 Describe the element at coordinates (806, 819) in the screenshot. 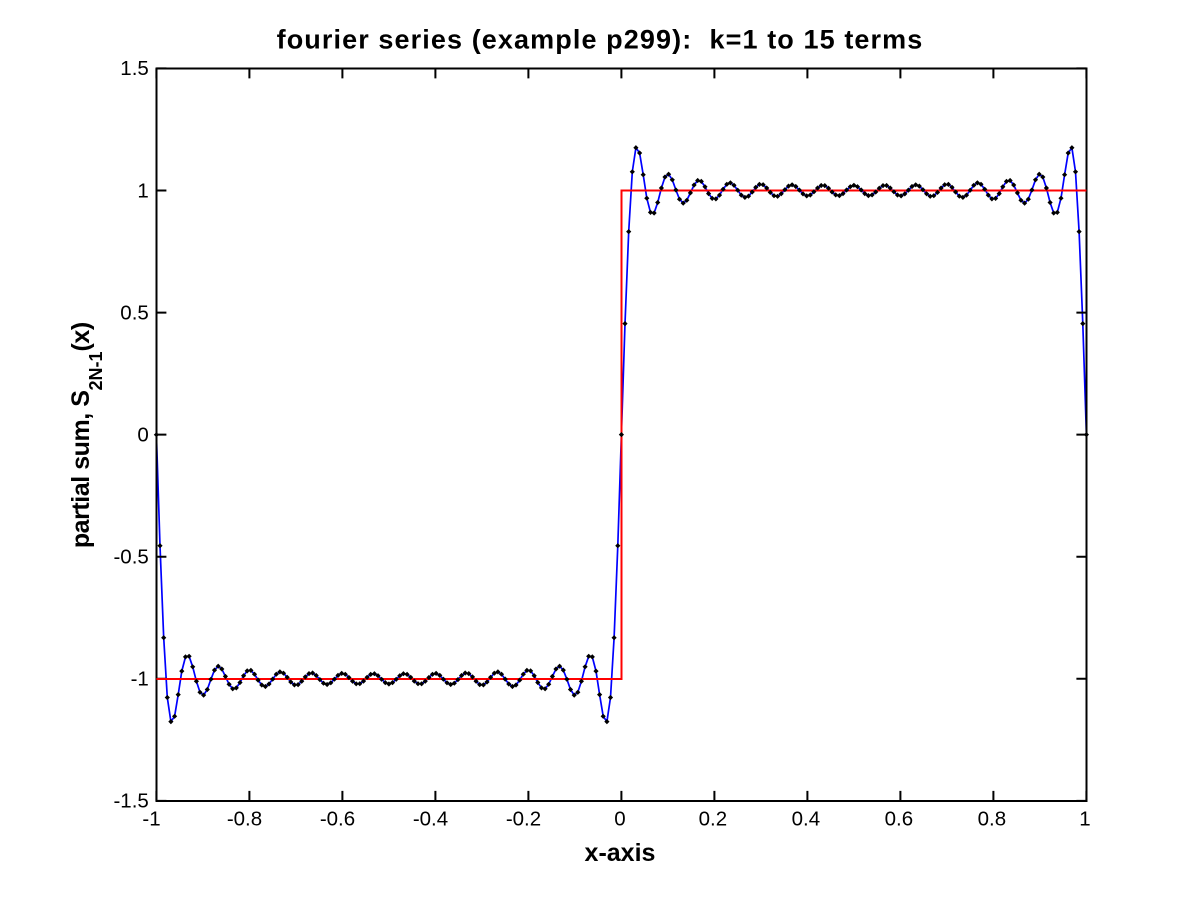

I see `svg-text: 0.4` at that location.